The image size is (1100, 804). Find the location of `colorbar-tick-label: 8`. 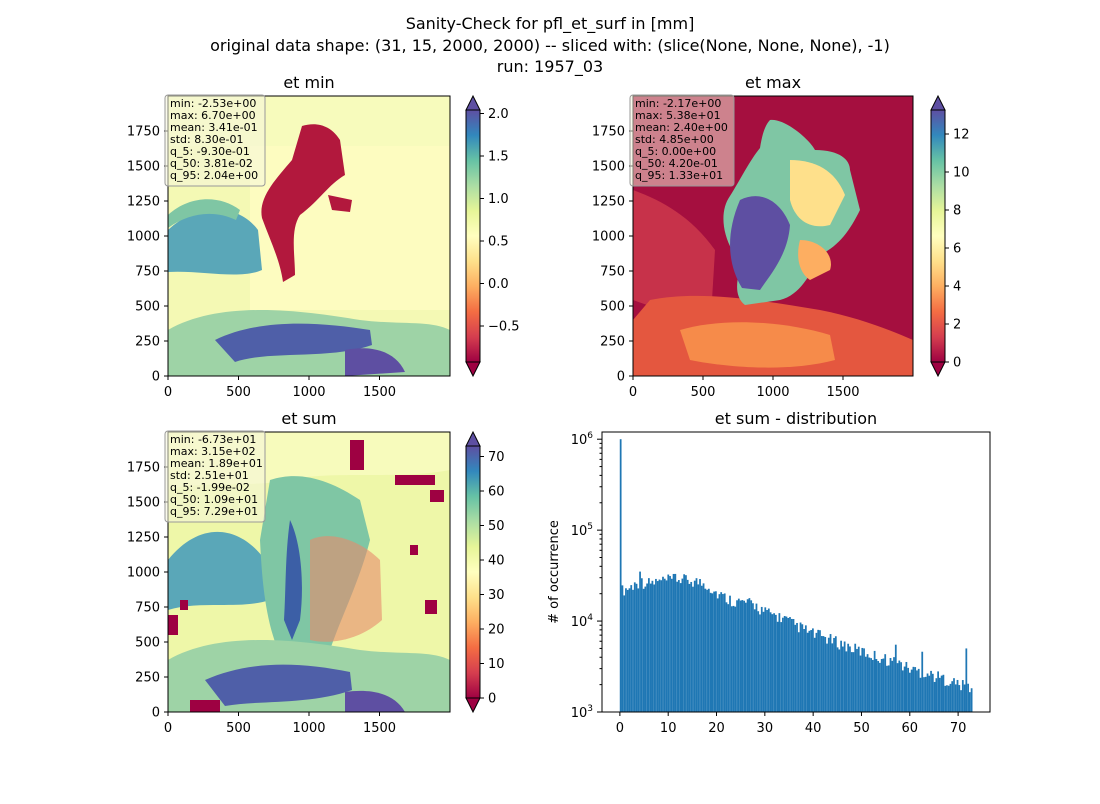

colorbar-tick-label: 8 is located at coordinates (957, 211).